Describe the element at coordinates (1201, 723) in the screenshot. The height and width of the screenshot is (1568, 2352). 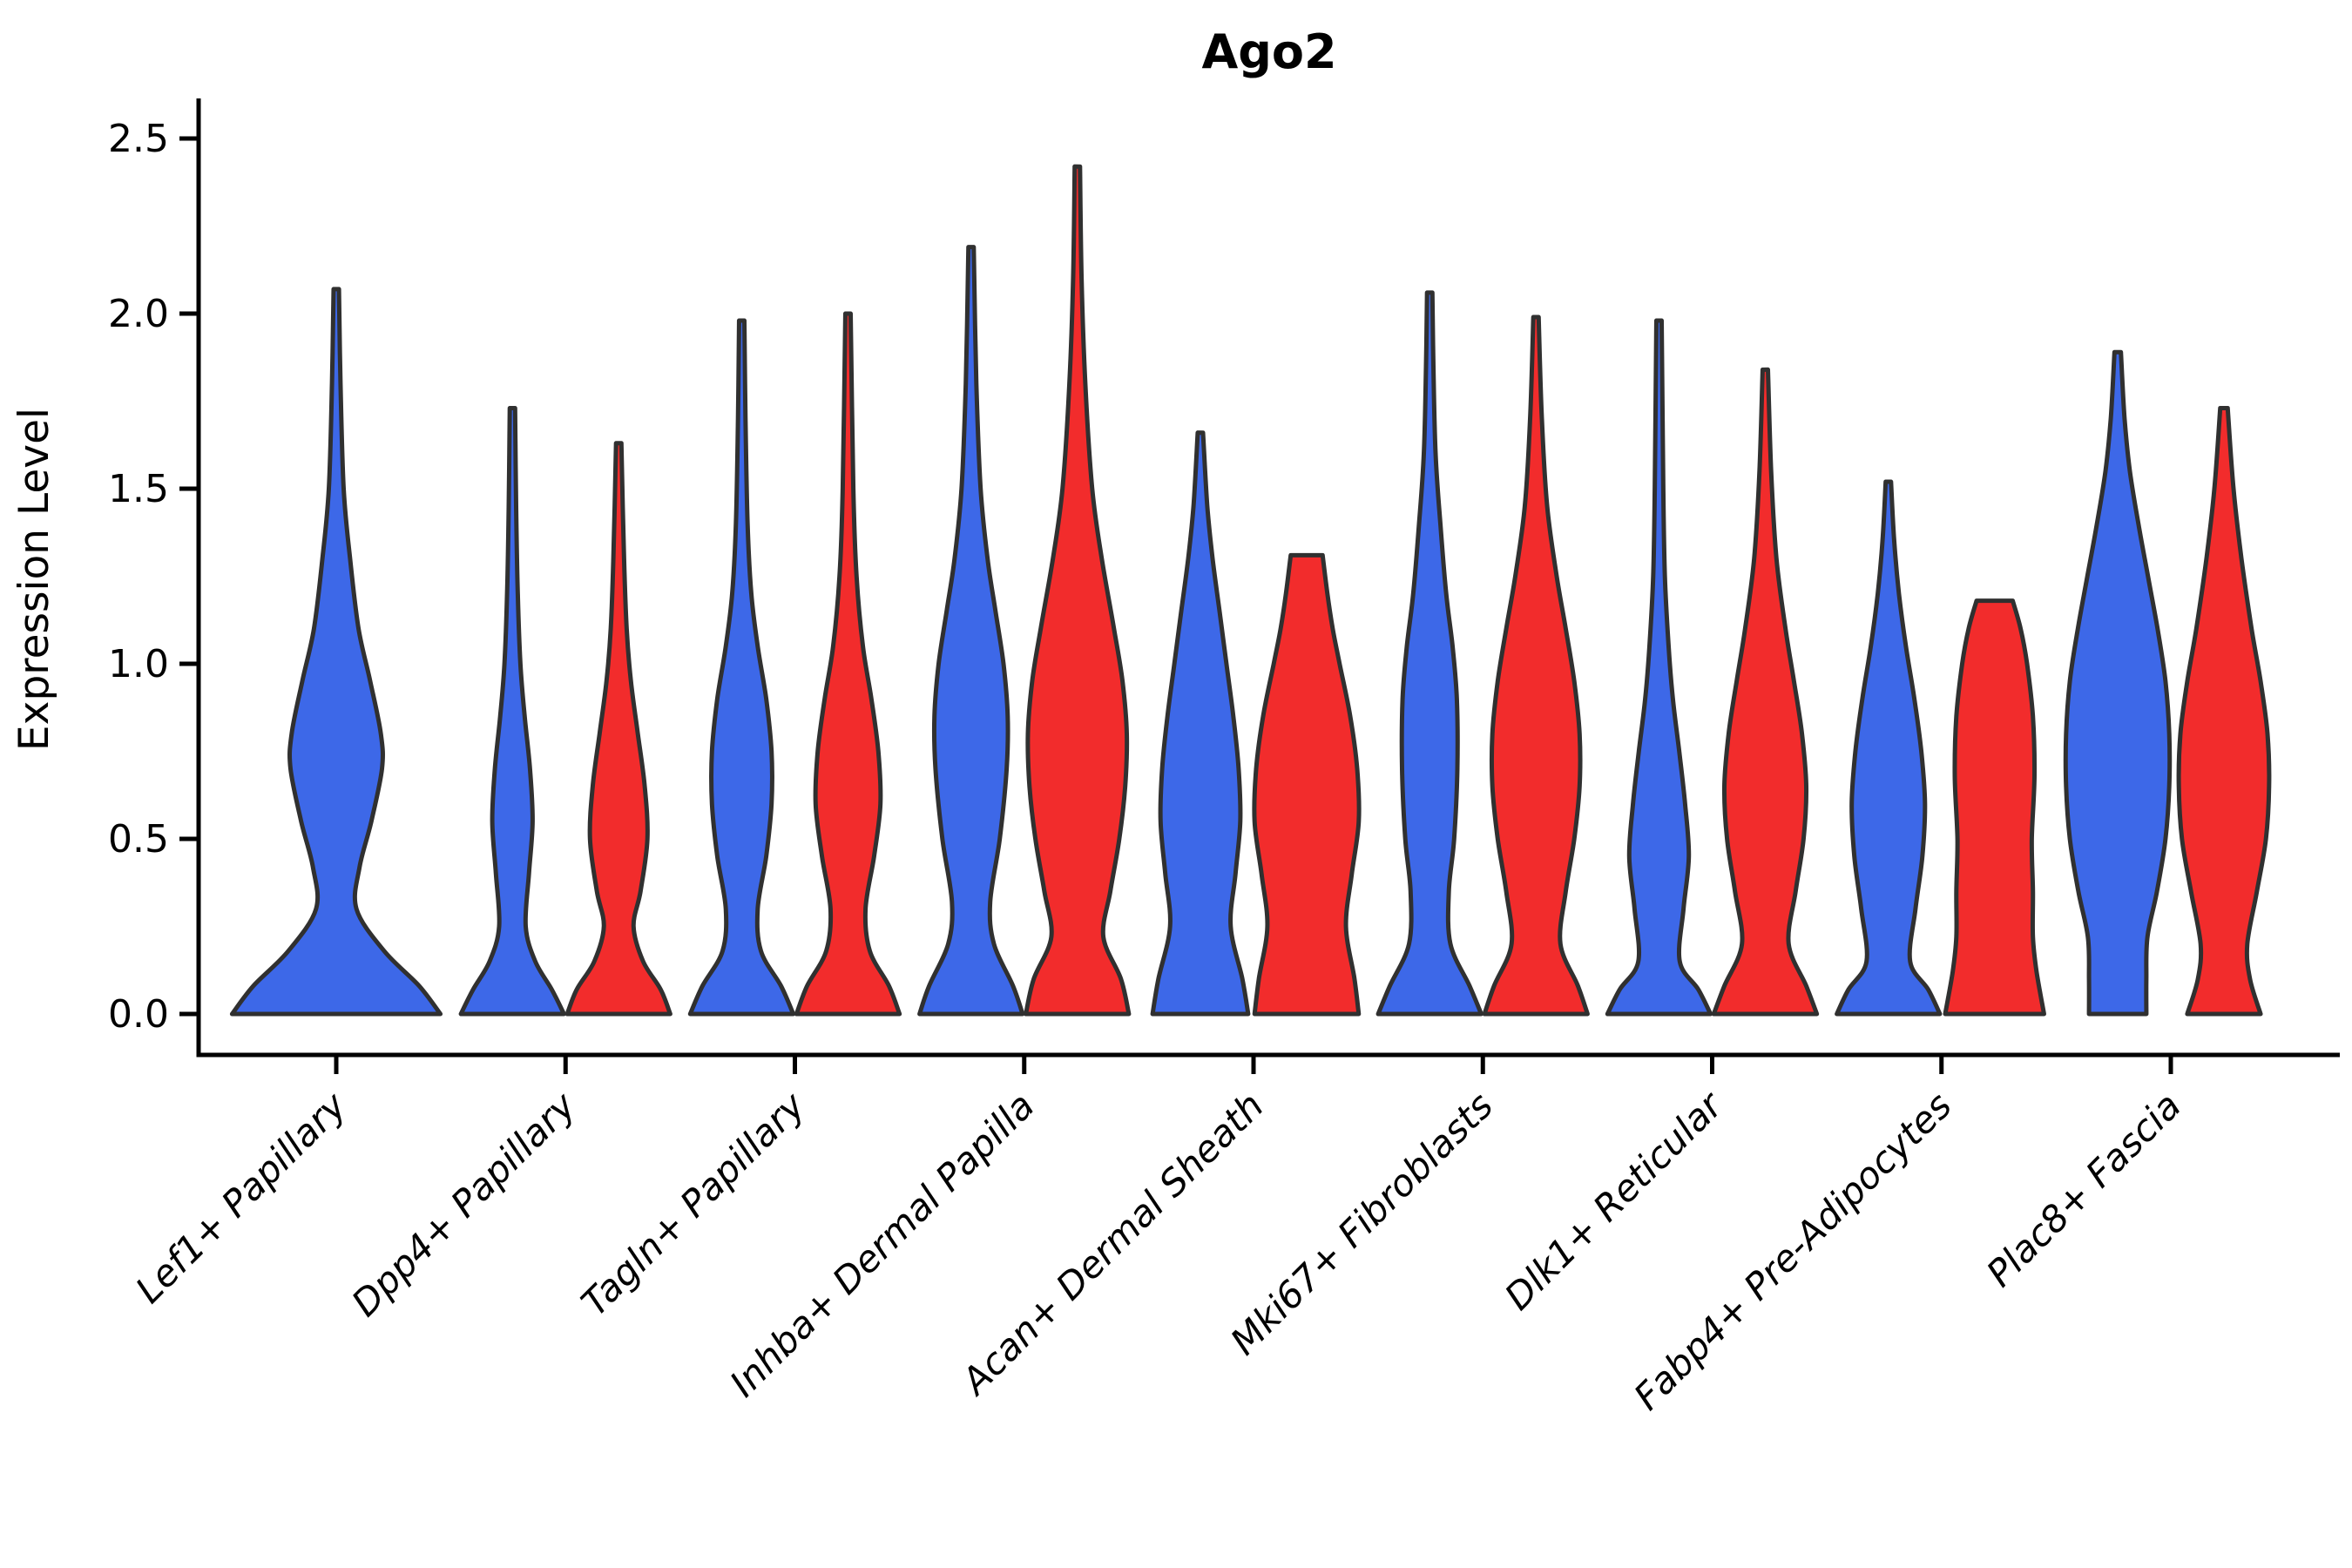
I see `violin-blue-acan-dermal-sheath` at that location.